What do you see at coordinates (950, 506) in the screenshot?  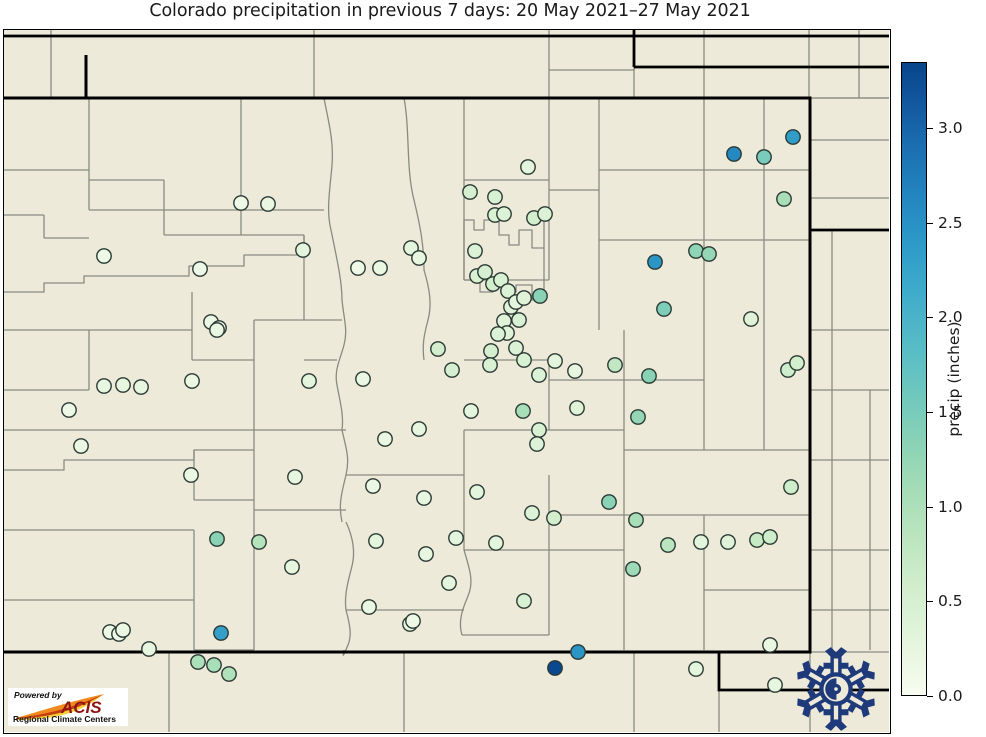 I see `colorbar-tick-label: 1.0` at bounding box center [950, 506].